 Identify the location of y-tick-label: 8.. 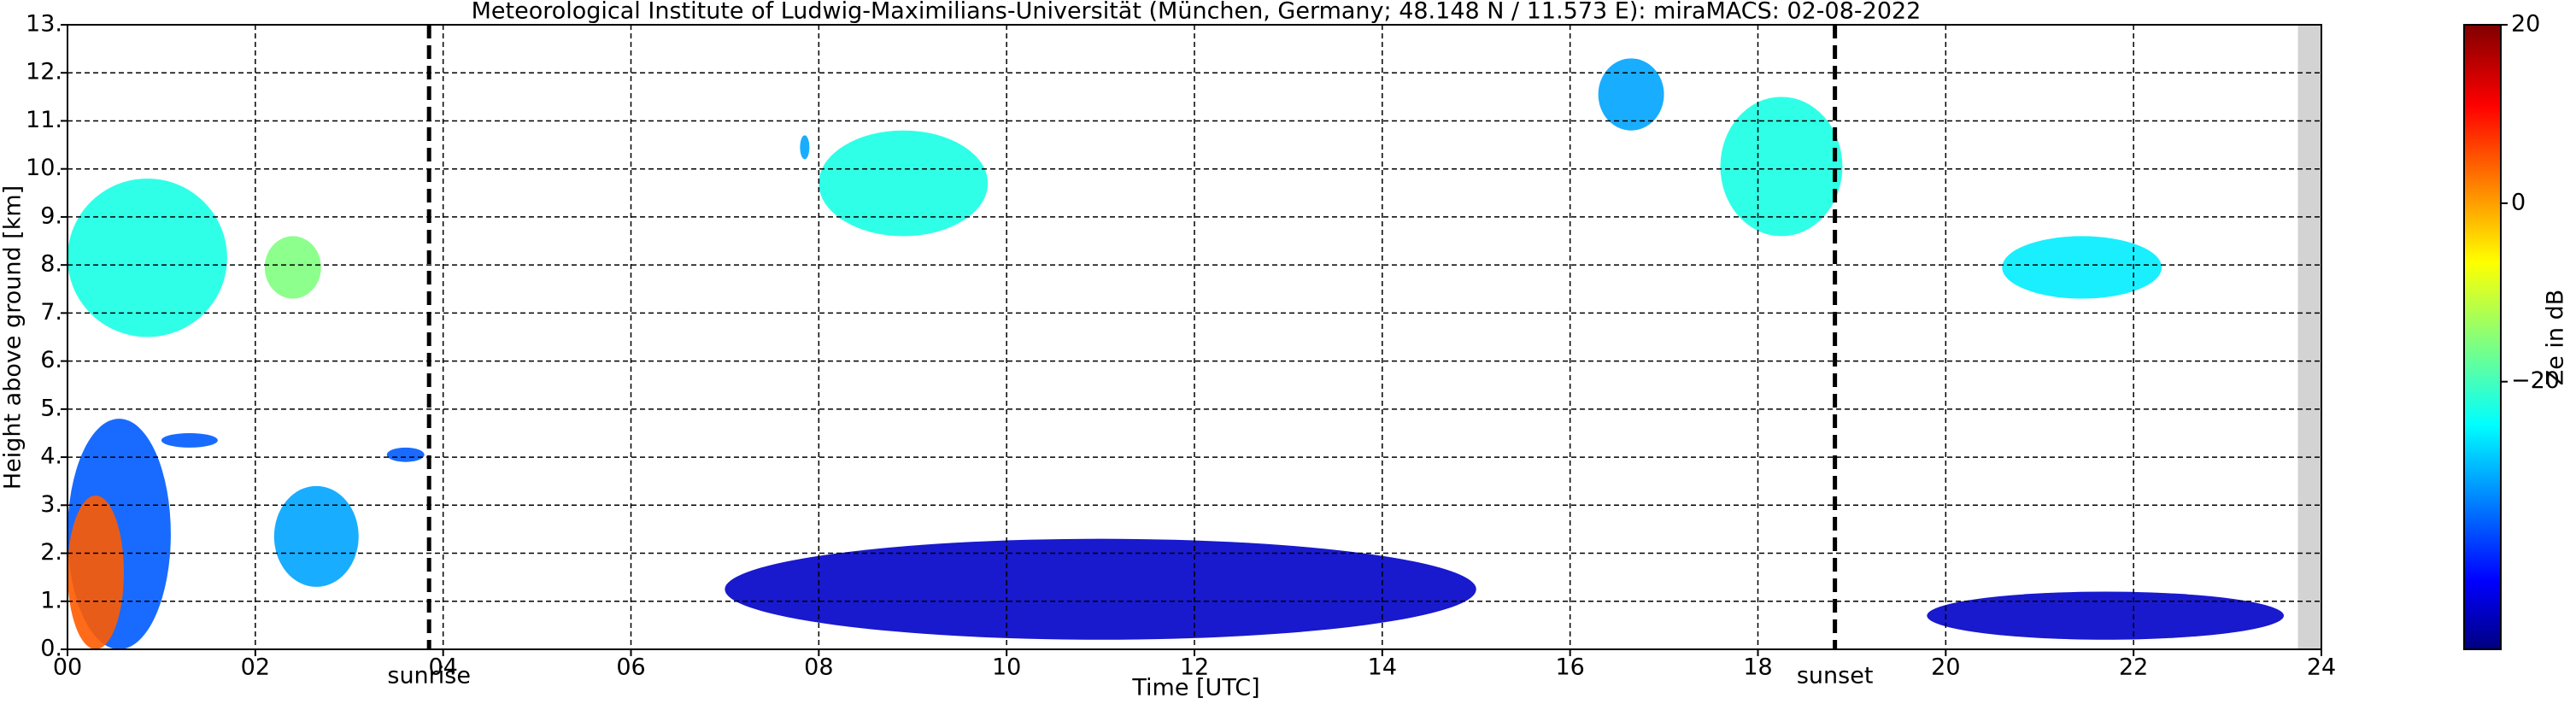
(51, 264).